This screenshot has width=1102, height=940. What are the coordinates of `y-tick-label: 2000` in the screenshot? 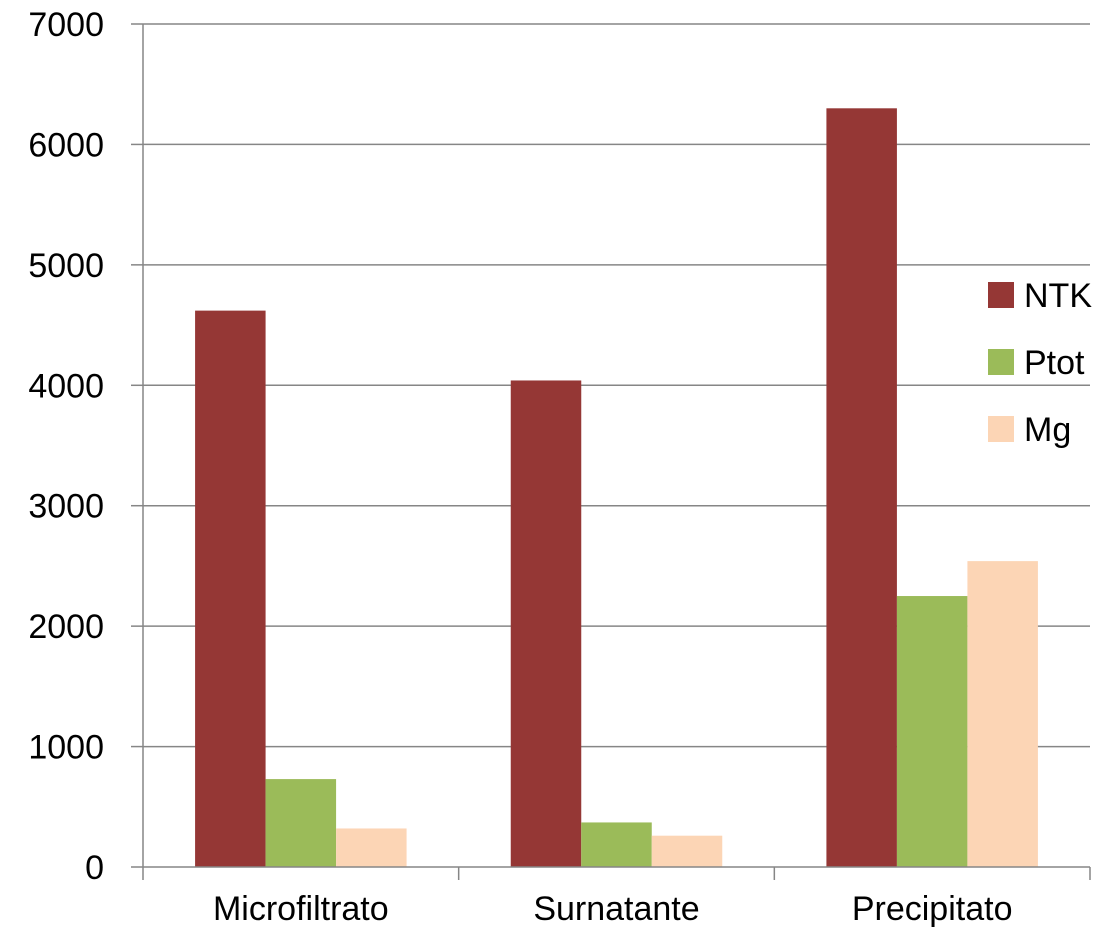 It's located at (66, 627).